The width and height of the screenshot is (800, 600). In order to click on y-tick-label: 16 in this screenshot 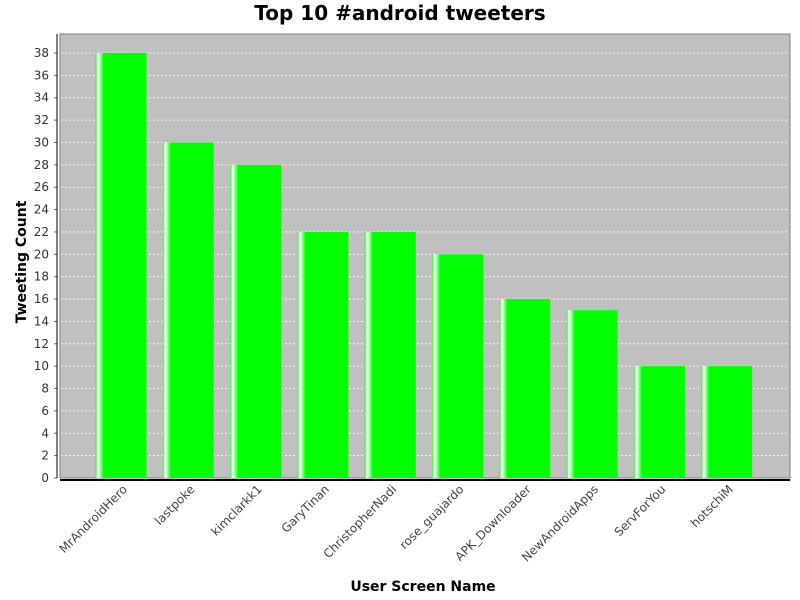, I will do `click(41, 299)`.